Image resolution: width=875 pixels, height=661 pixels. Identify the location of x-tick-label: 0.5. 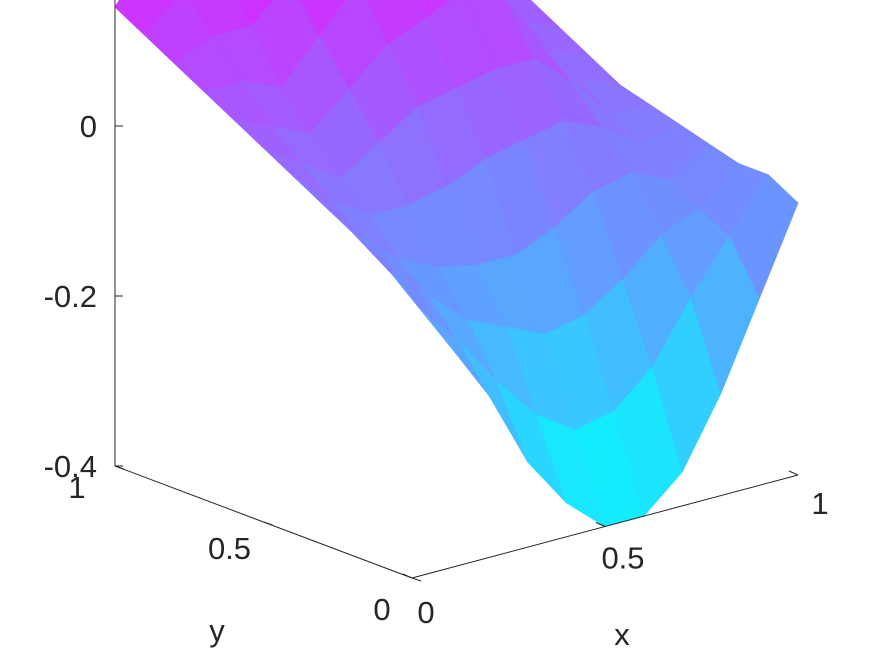
(622, 558).